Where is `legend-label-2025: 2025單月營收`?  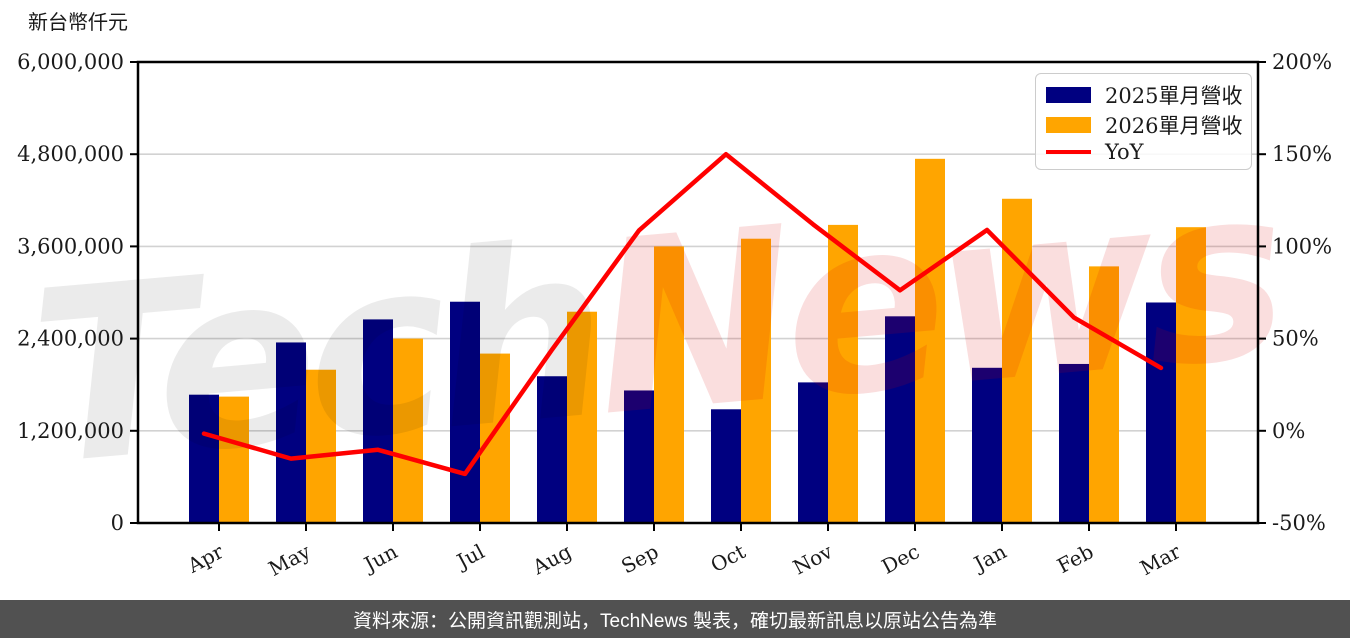 legend-label-2025: 2025單月營收 is located at coordinates (1174, 96).